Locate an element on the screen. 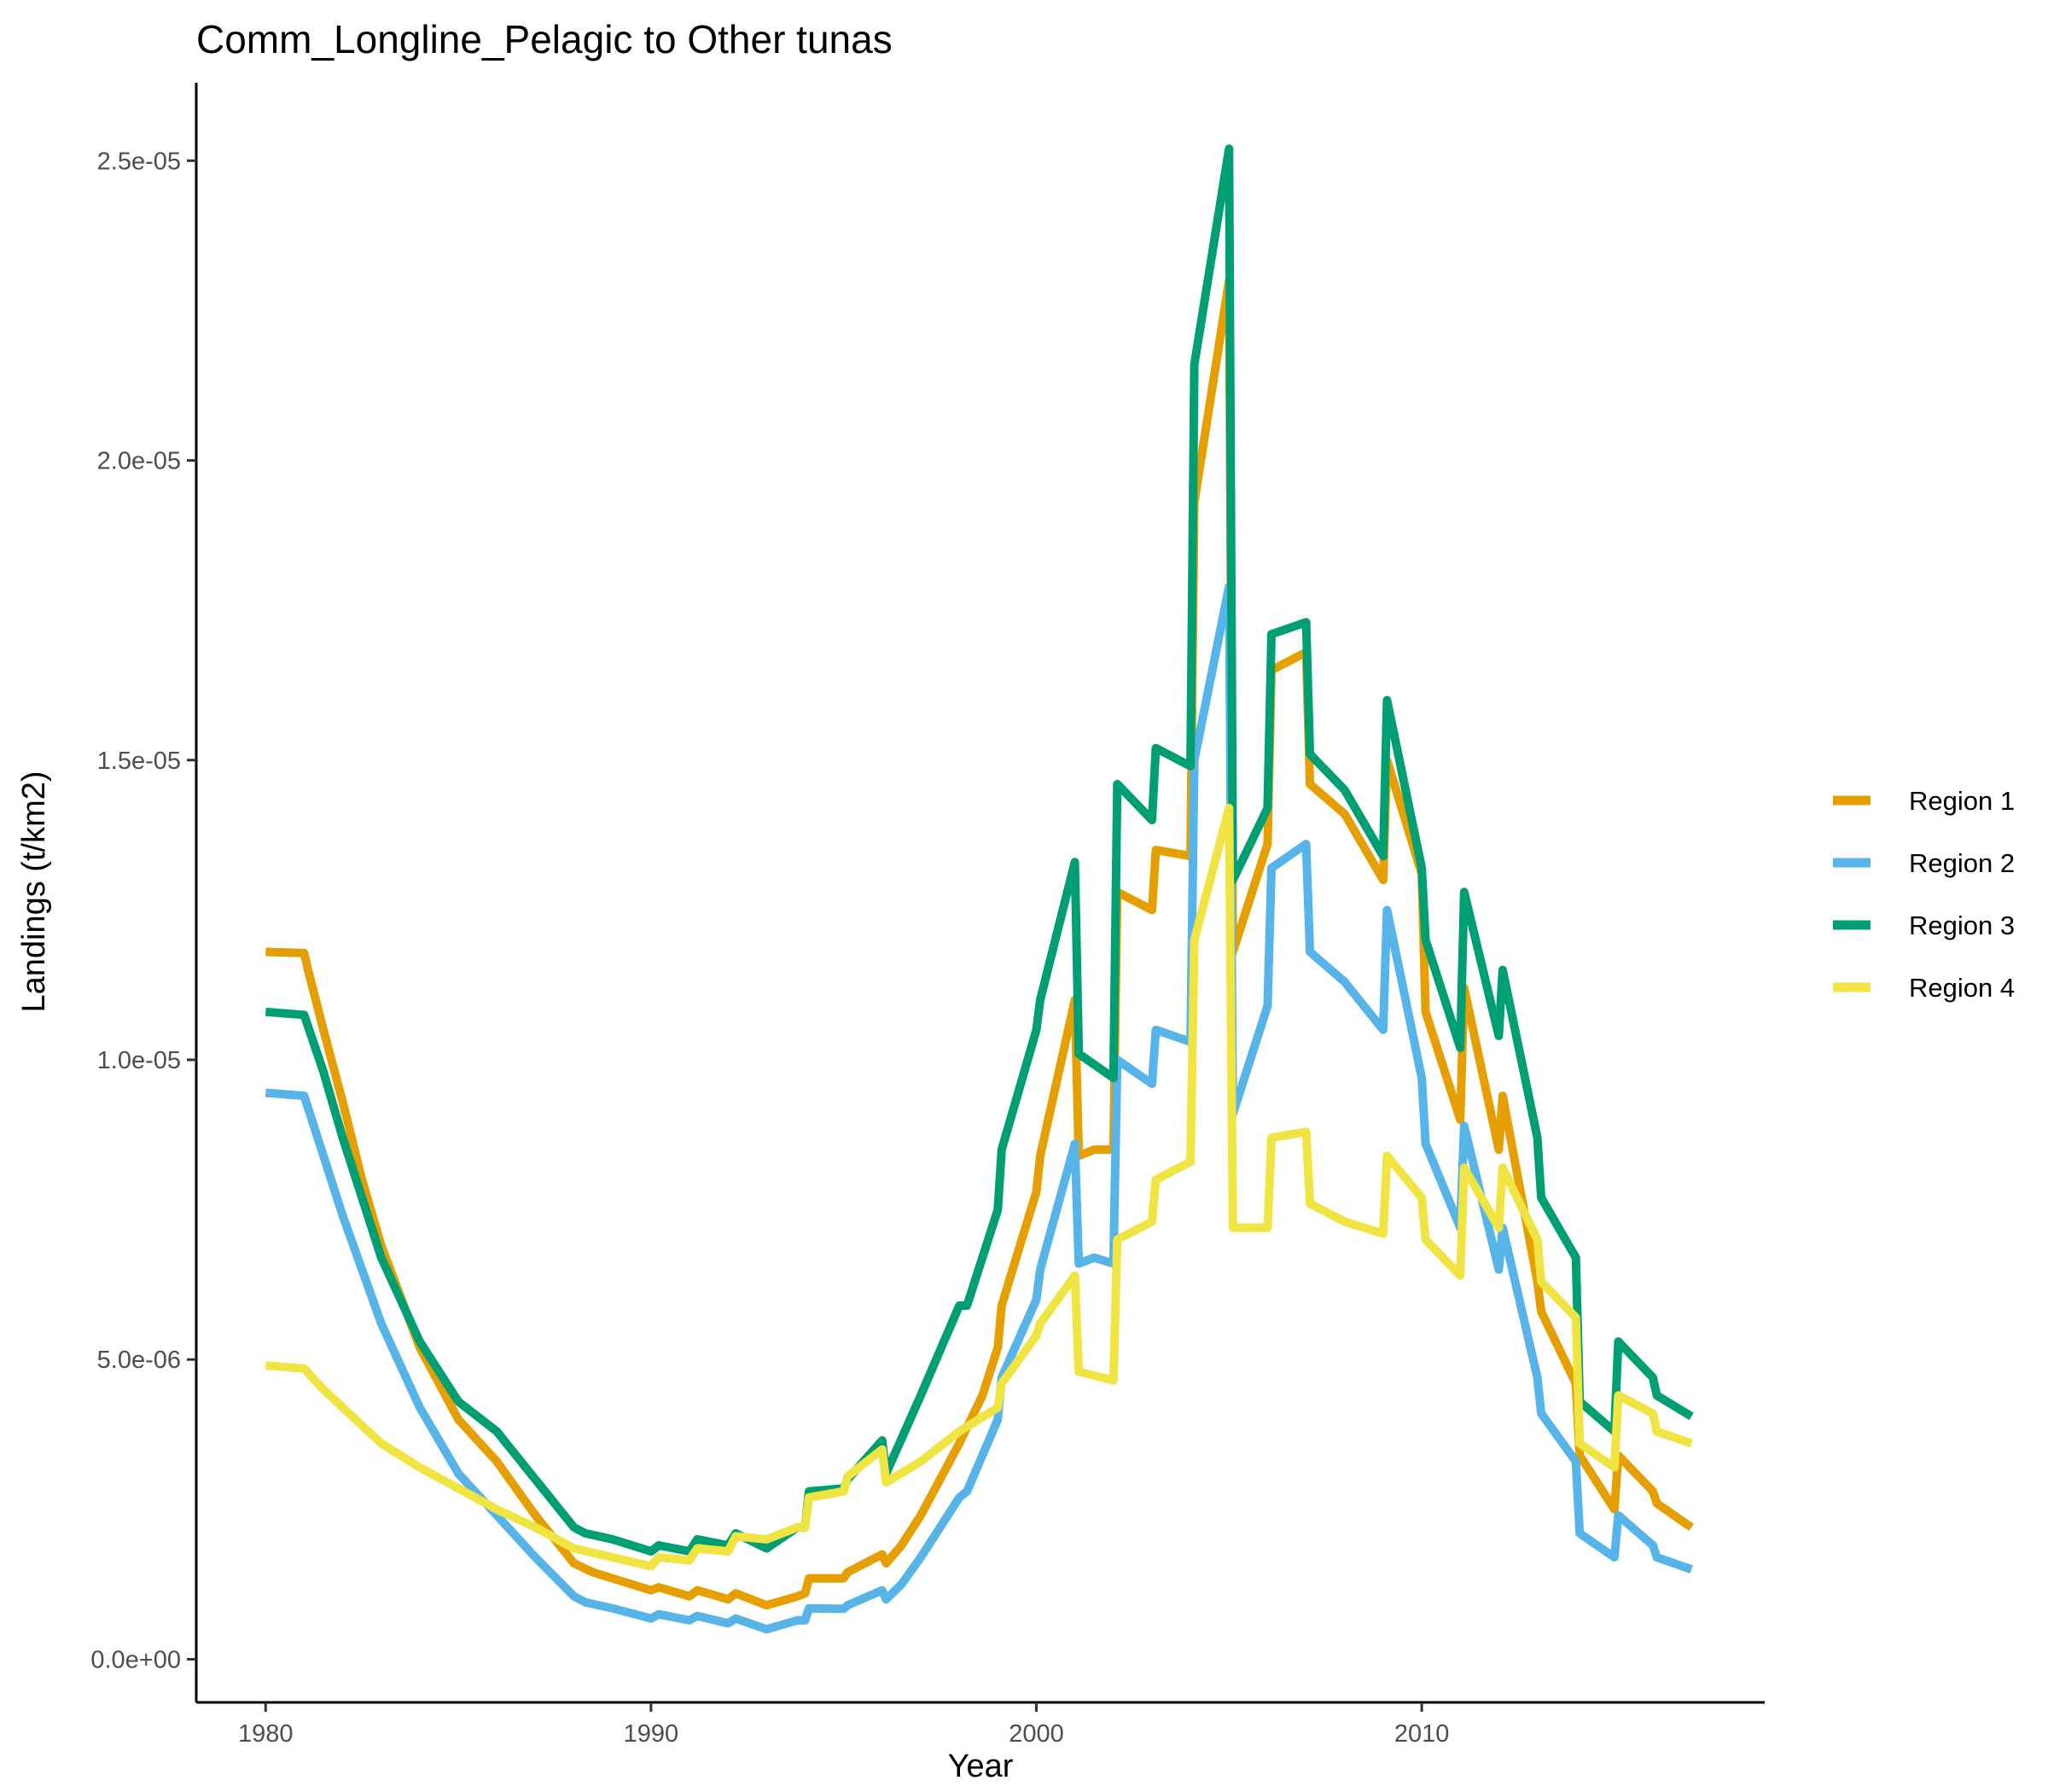 The image size is (2048, 1792). y-tick-label: 5.0e-06 is located at coordinates (139, 1360).